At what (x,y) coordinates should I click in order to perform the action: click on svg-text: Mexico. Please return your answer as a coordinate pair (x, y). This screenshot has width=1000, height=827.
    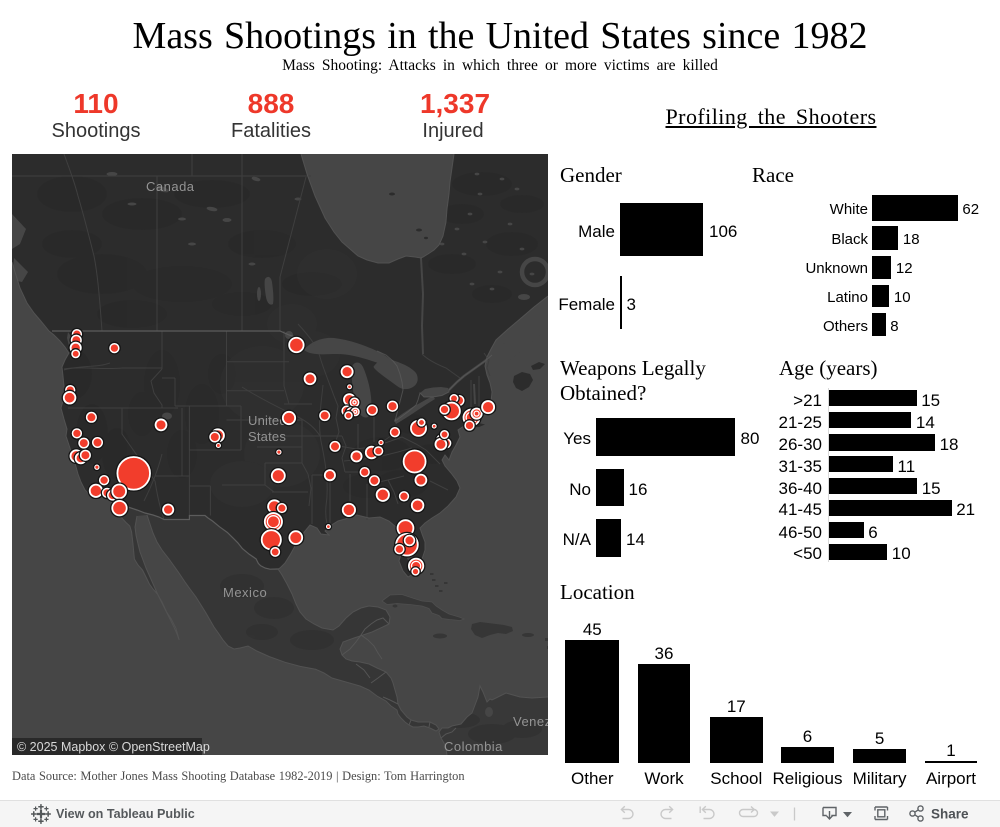
    Looking at the image, I should click on (245, 592).